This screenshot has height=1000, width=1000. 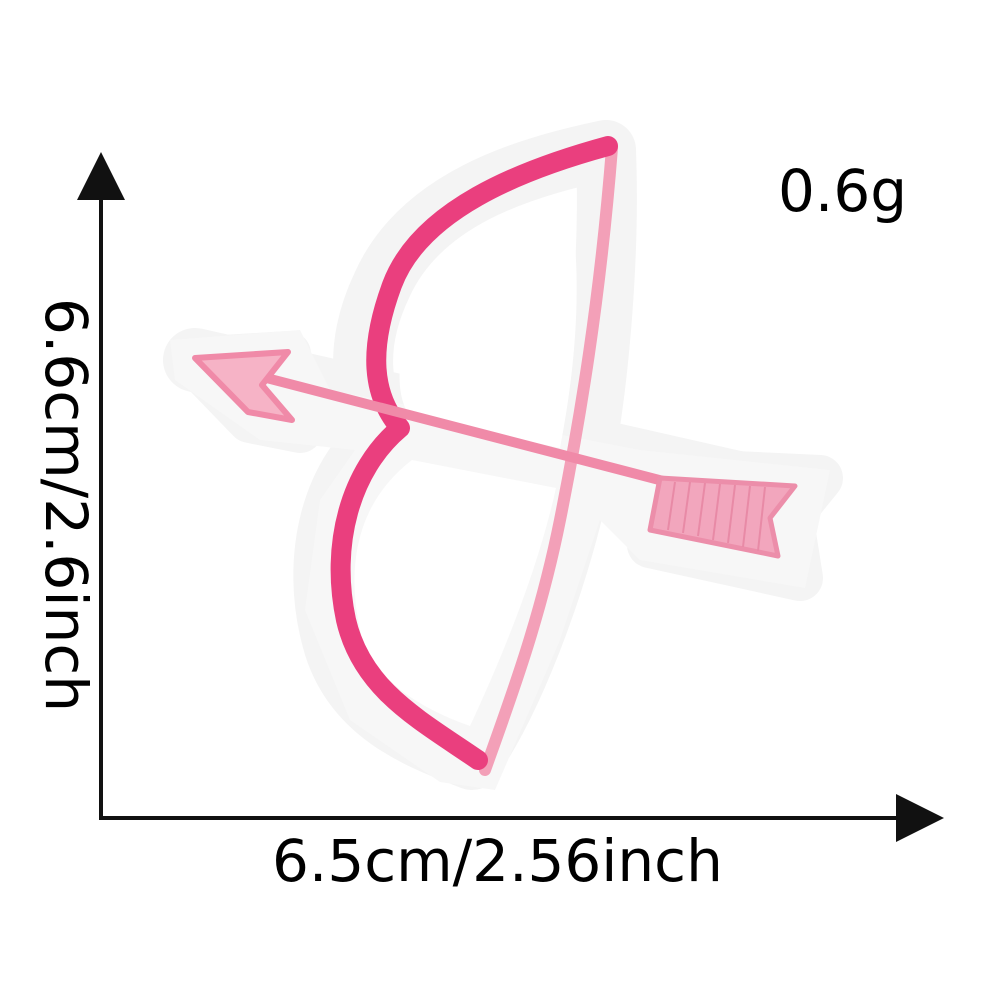 I want to click on weight-label: 0.6g, so click(x=843, y=191).